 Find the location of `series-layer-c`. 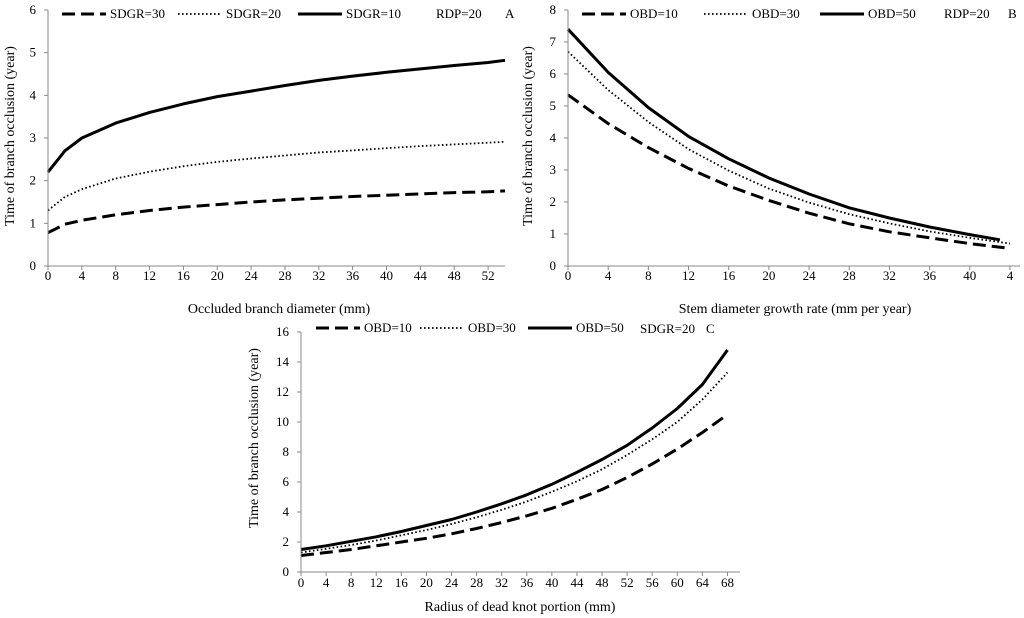

series-layer-c is located at coordinates (514, 453).